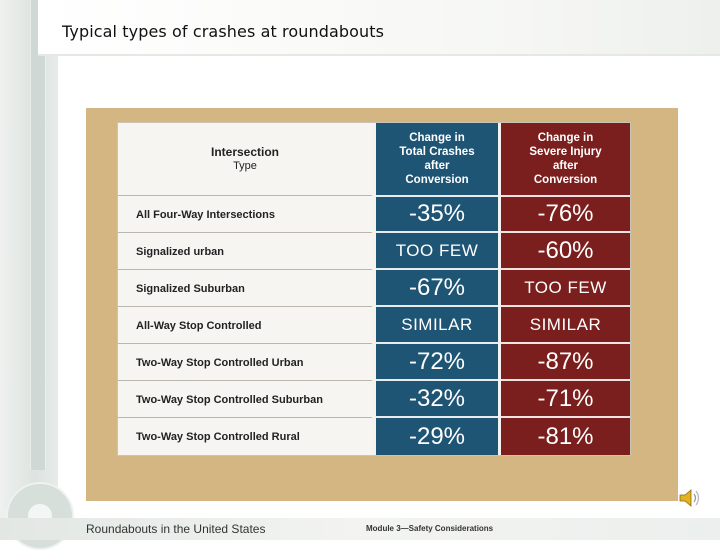 The image size is (720, 550). I want to click on header-type-line1: Intersection, so click(244, 152).